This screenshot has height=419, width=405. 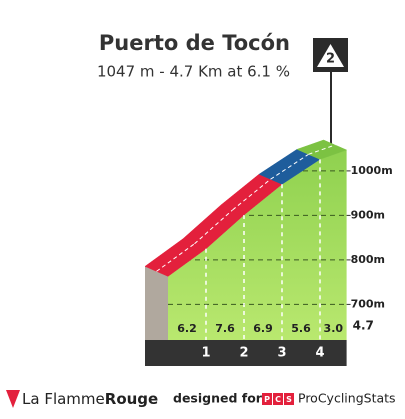 I want to click on y-tick-label: 800m, so click(x=368, y=259).